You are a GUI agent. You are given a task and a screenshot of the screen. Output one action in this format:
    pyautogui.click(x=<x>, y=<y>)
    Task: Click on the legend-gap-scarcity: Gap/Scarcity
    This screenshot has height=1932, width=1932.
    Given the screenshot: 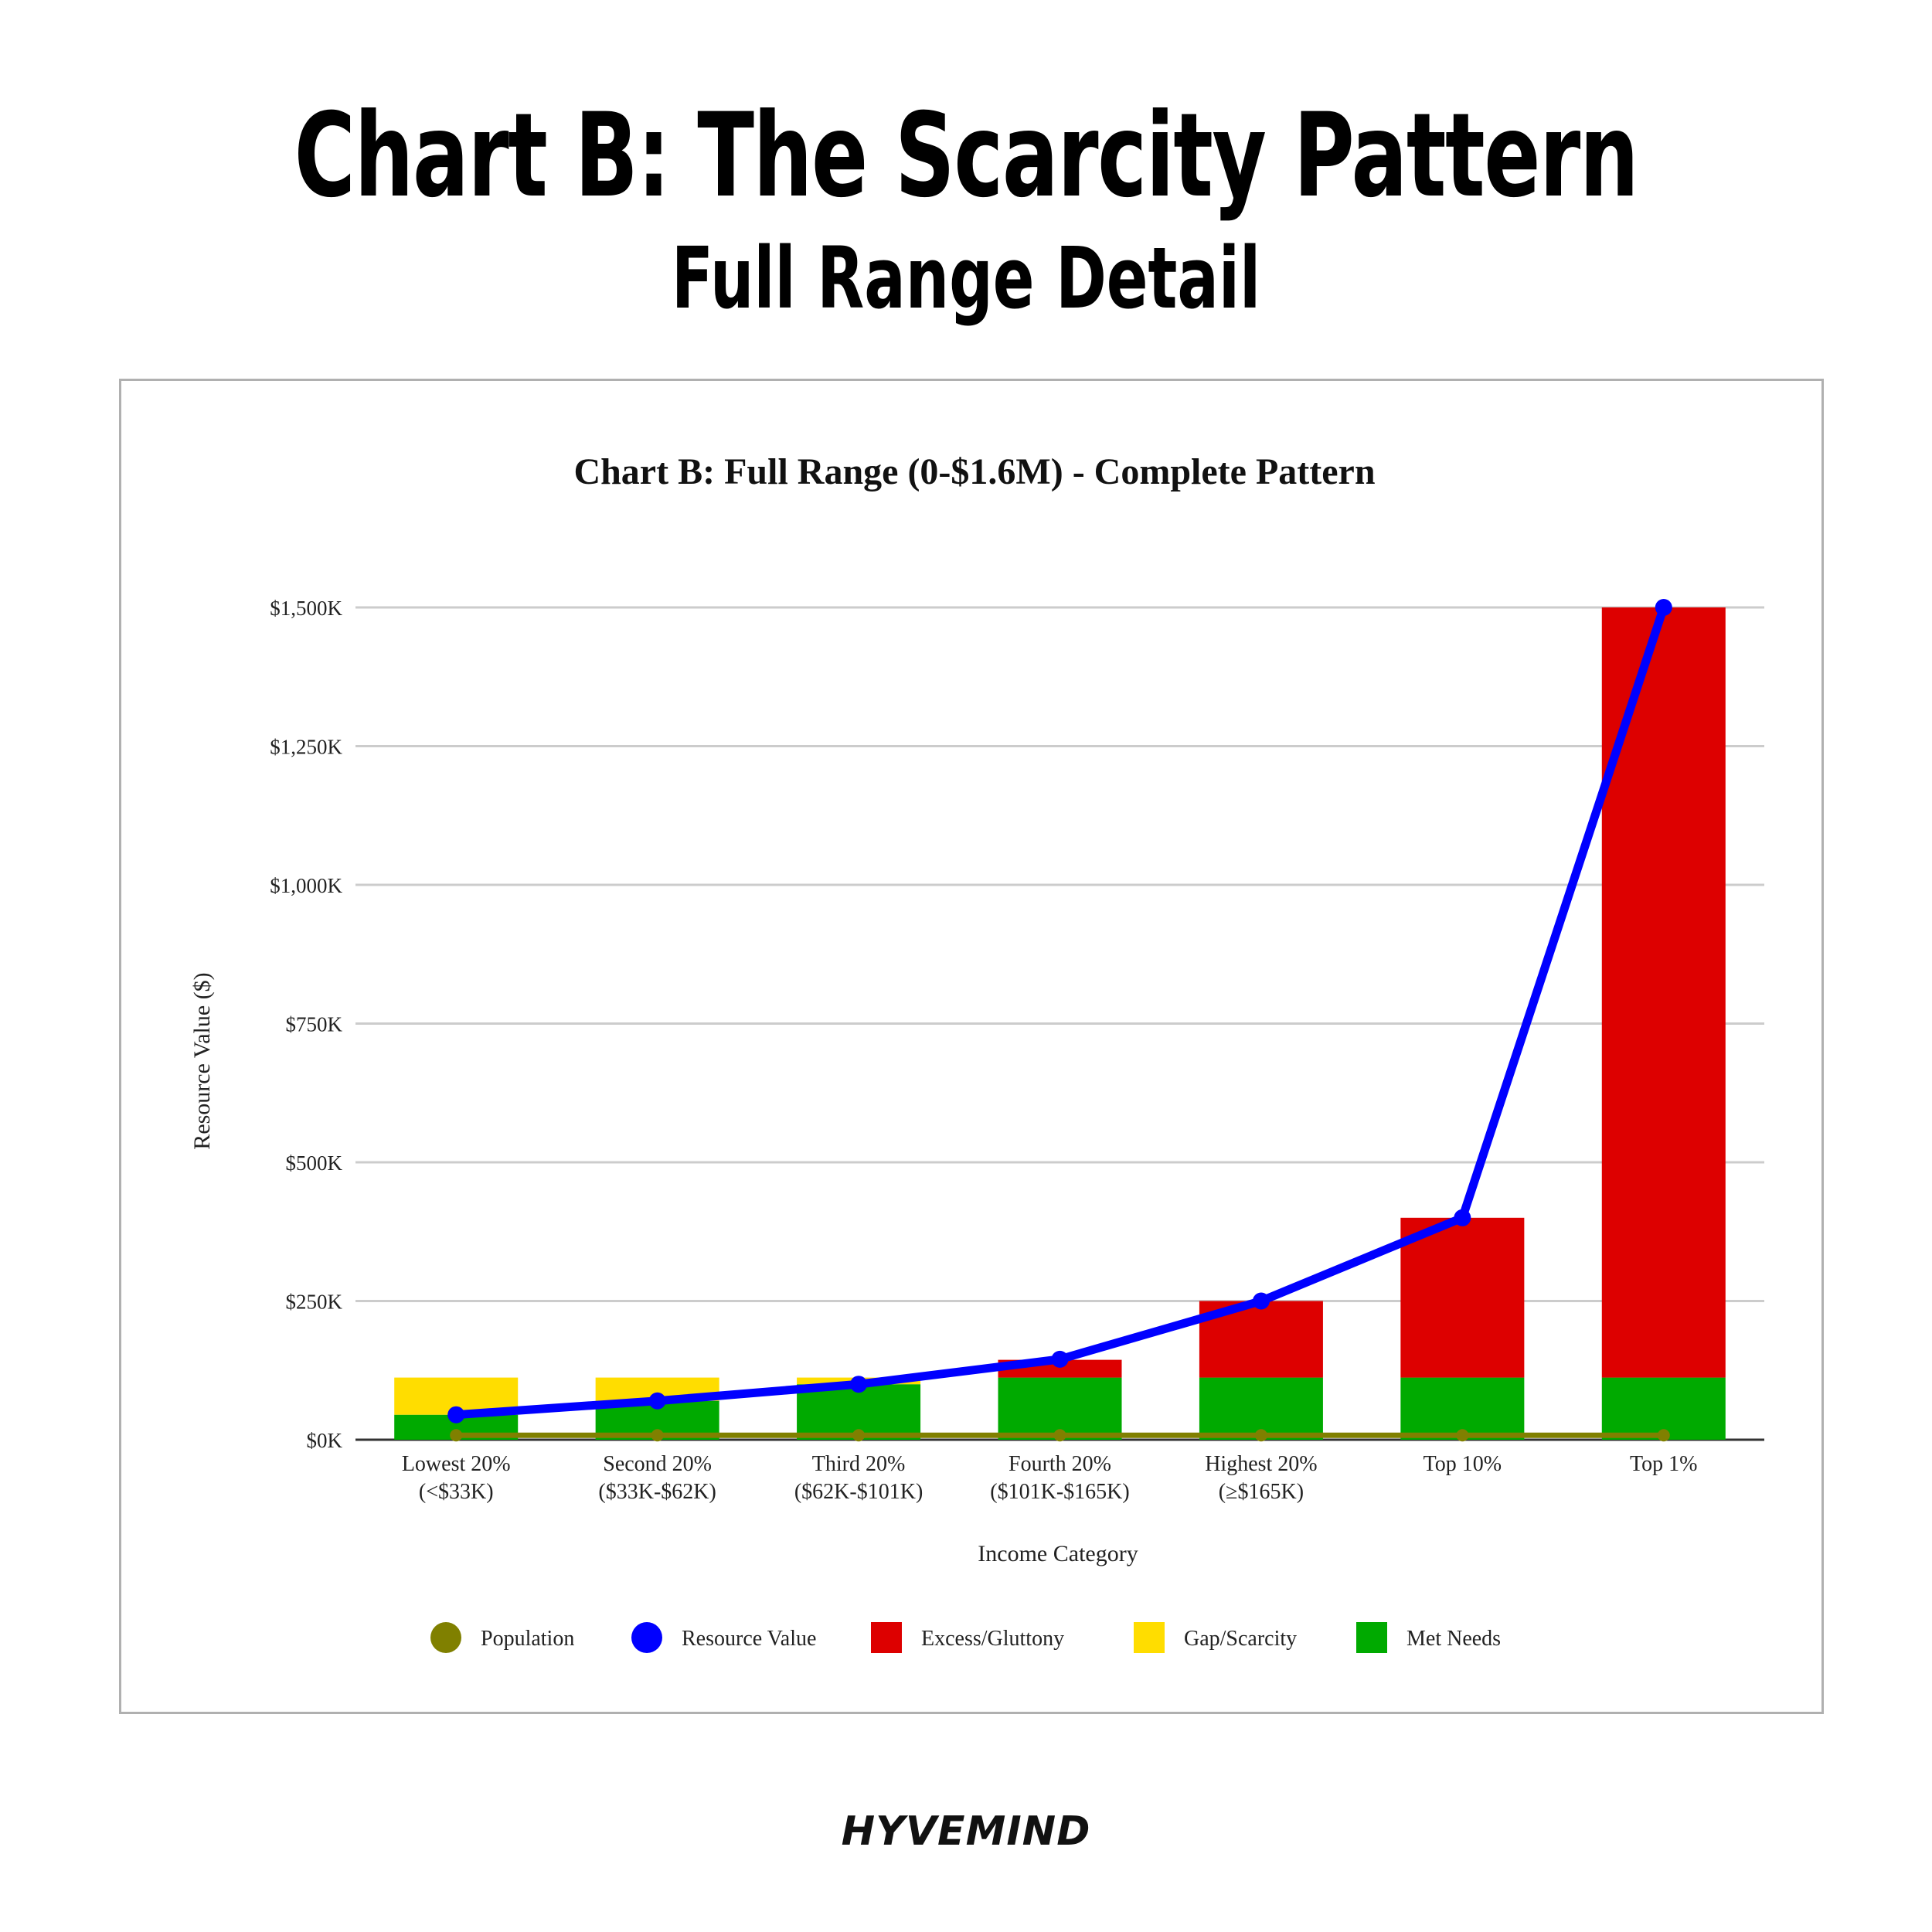 What is the action you would take?
    pyautogui.click(x=1215, y=1638)
    